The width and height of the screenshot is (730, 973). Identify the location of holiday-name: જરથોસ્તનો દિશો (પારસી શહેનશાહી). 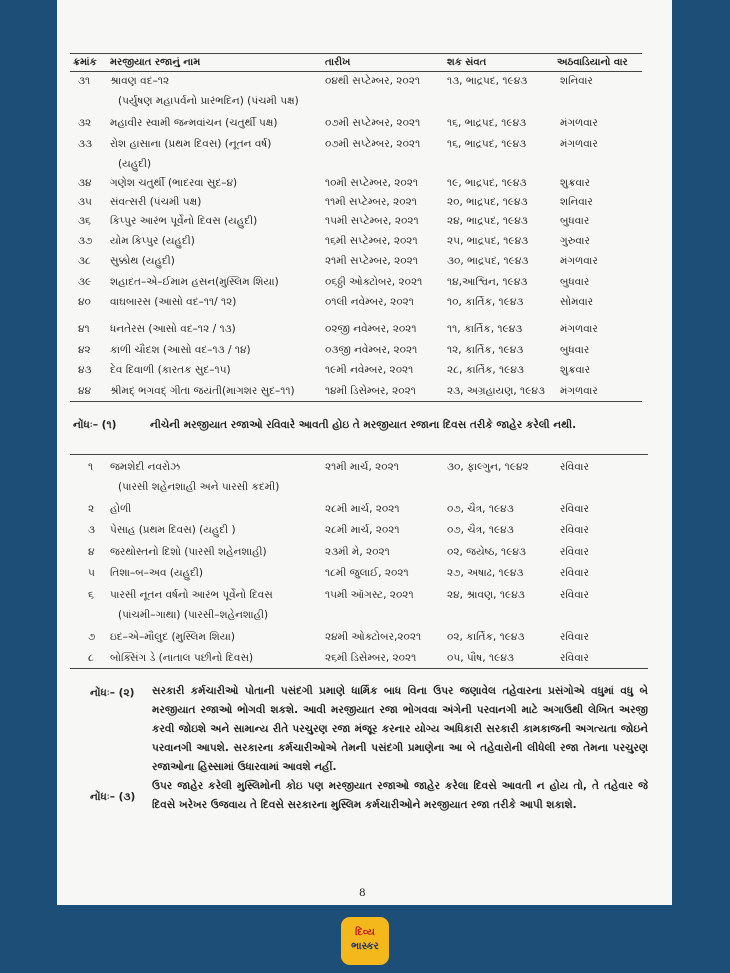
(188, 552).